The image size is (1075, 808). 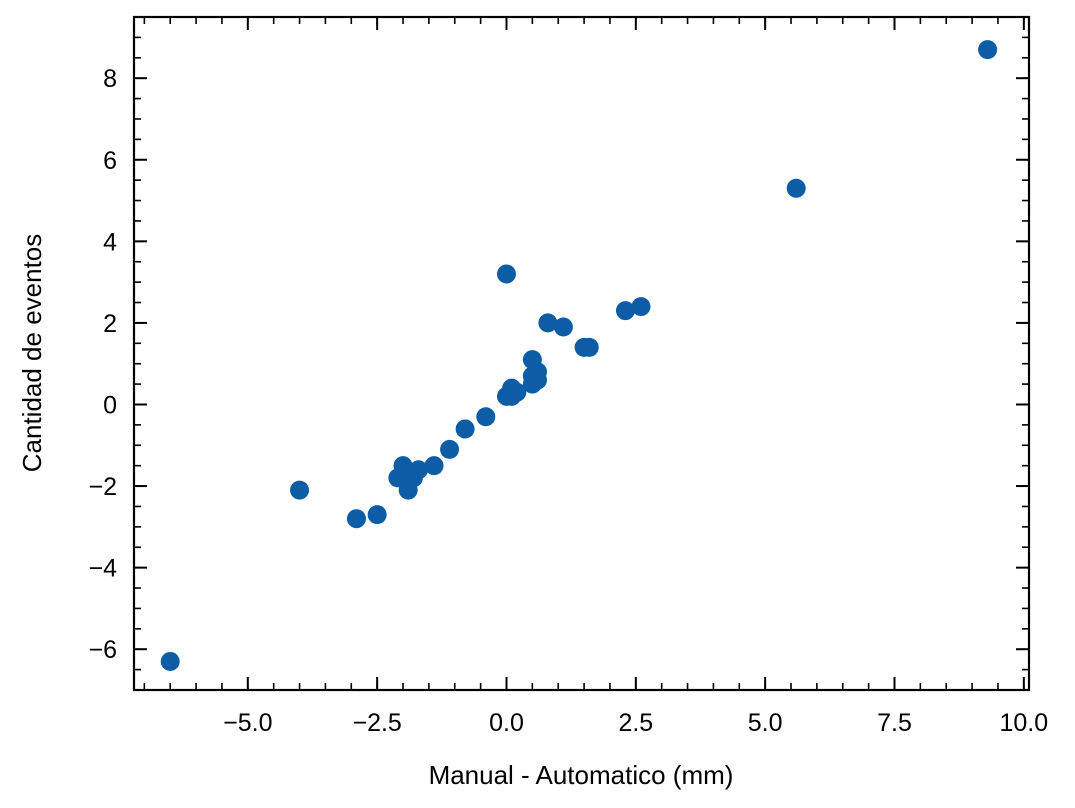 What do you see at coordinates (376, 723) in the screenshot?
I see `x-tick-label: −2.5` at bounding box center [376, 723].